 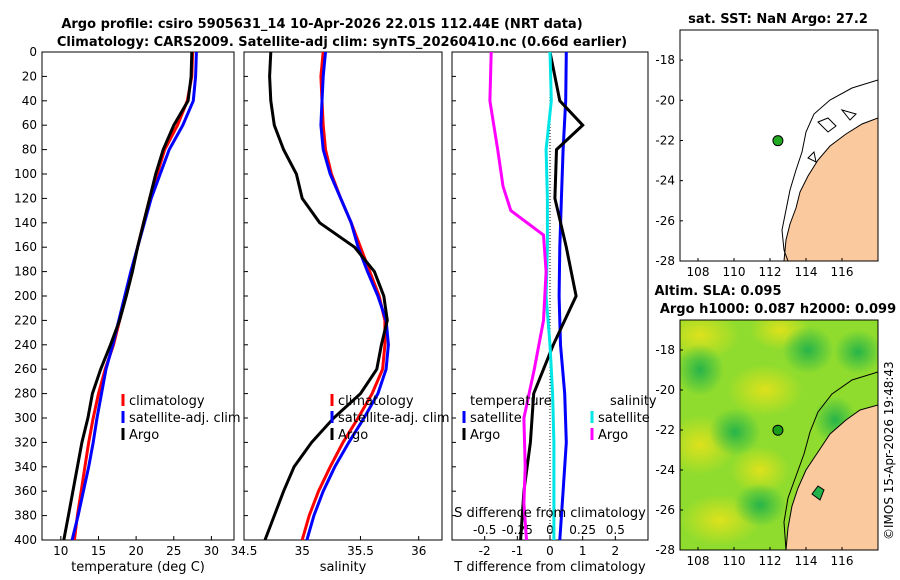 I want to click on legend-temperature-heading: temperature, so click(x=511, y=401).